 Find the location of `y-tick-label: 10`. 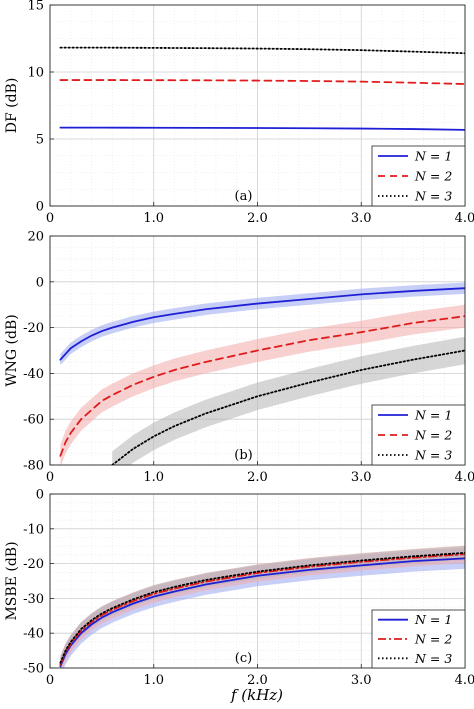

y-tick-label: 10 is located at coordinates (35, 73).